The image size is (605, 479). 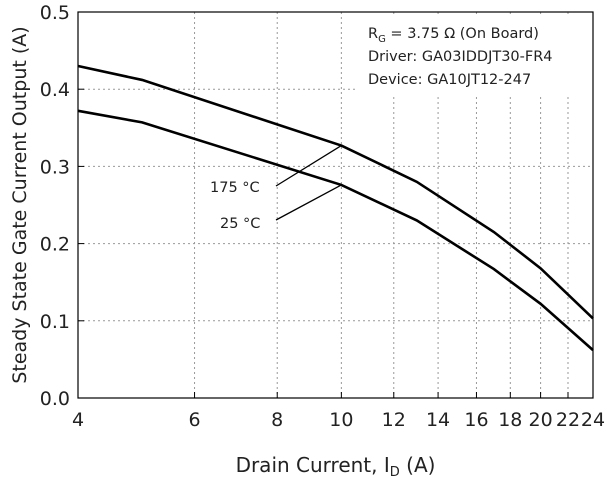 I want to click on x-axis-label-subscript: D, so click(x=395, y=472).